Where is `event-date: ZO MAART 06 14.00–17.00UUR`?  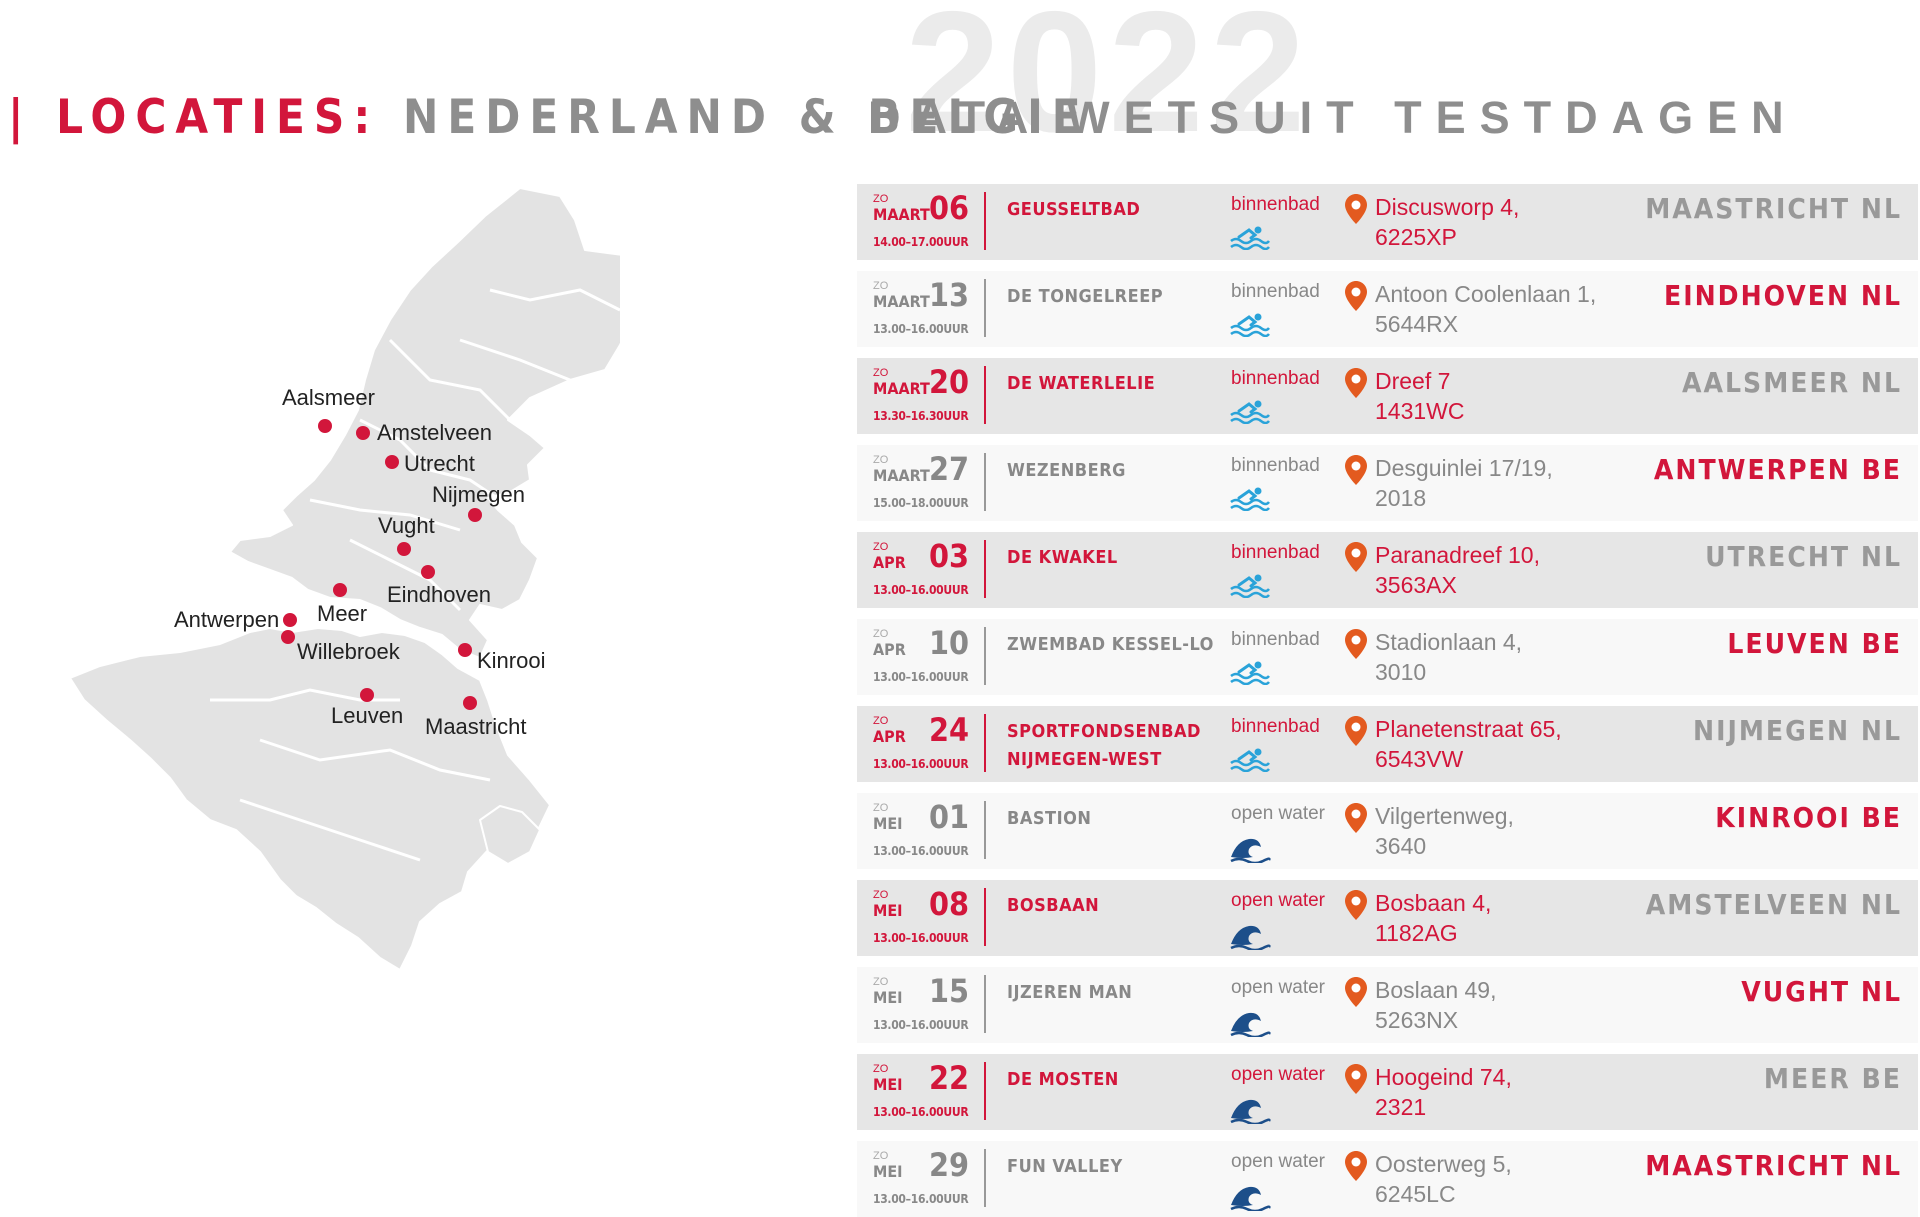 event-date: ZO MAART 06 14.00–17.00UUR is located at coordinates (927, 222).